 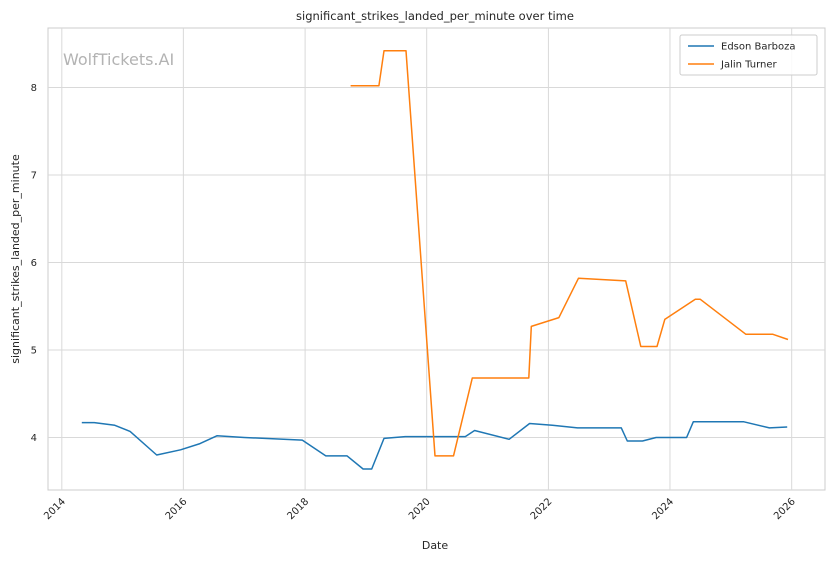 I want to click on x-tick-label: 2026, so click(x=785, y=509).